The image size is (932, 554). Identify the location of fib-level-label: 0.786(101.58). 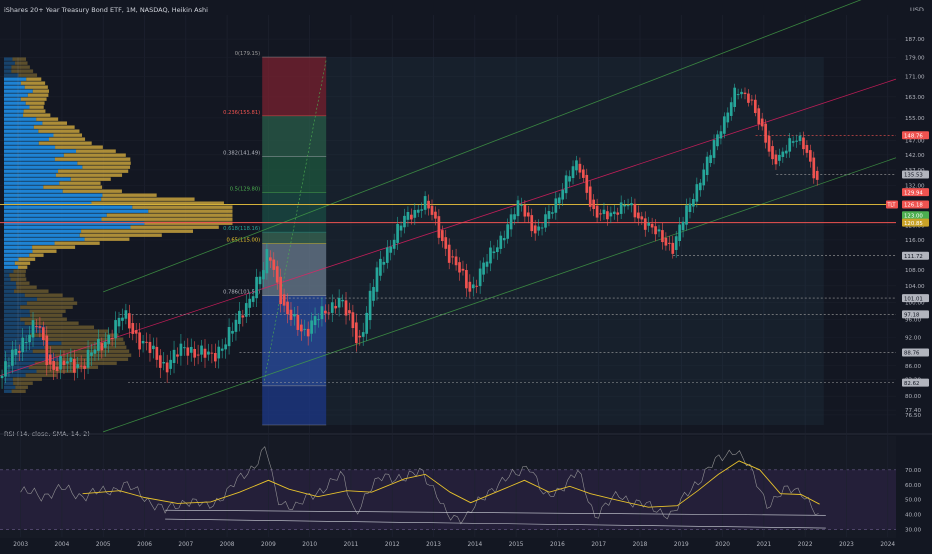
(241, 293).